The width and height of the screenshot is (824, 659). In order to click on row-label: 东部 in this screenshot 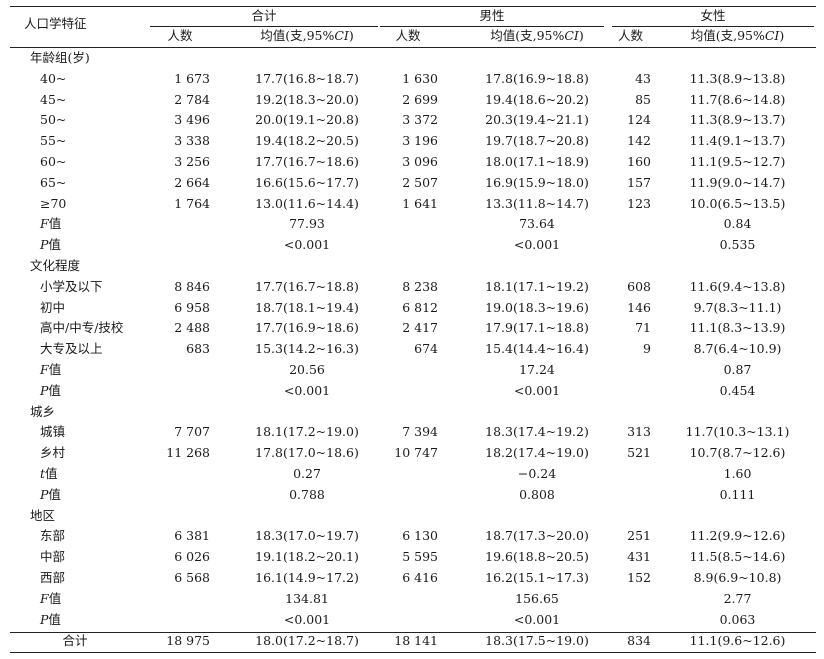, I will do `click(53, 536)`.